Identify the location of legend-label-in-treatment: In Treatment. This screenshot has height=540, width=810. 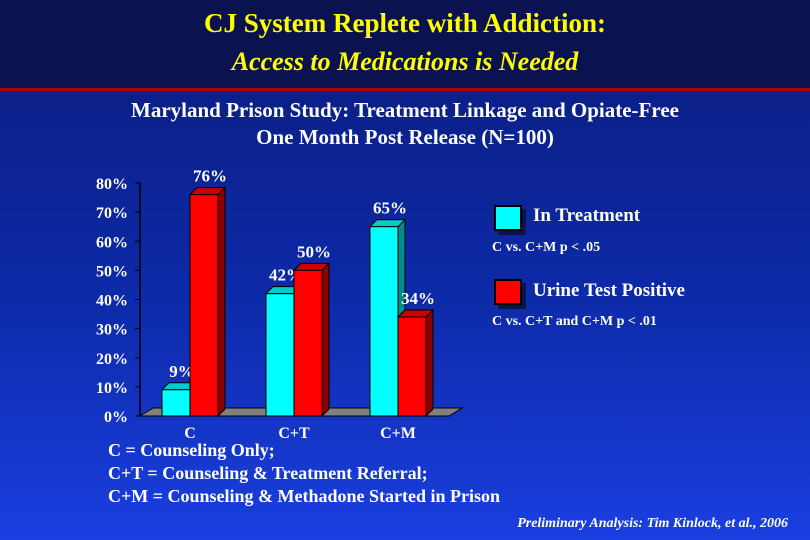
(587, 215).